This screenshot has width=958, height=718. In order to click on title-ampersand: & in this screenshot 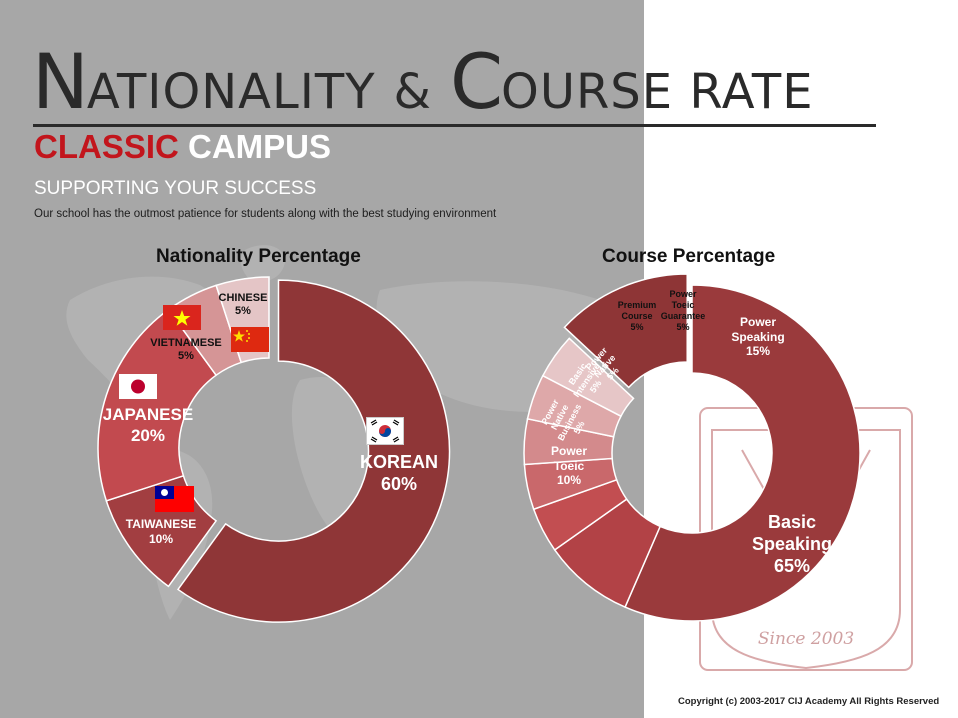, I will do `click(412, 92)`.